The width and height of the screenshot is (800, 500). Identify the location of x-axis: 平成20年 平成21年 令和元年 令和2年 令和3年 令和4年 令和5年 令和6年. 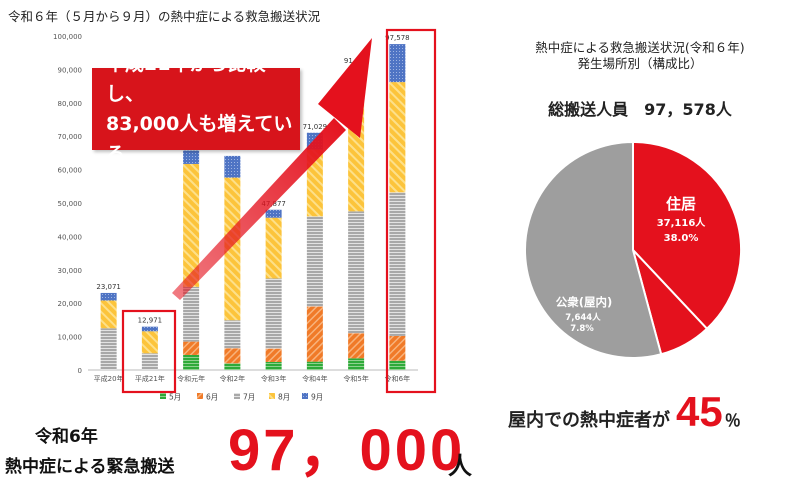
(252, 378).